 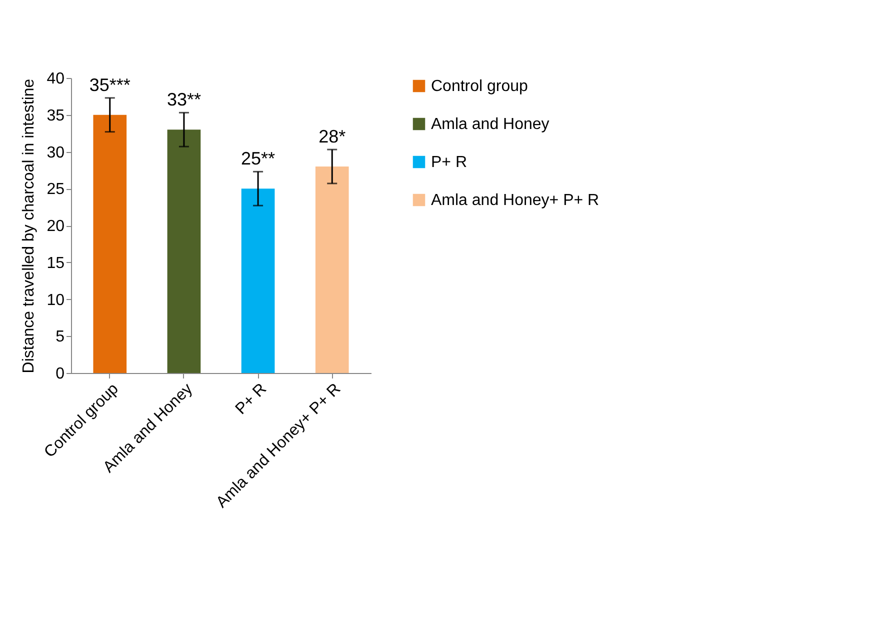 What do you see at coordinates (332, 136) in the screenshot?
I see `data-label: 28*` at bounding box center [332, 136].